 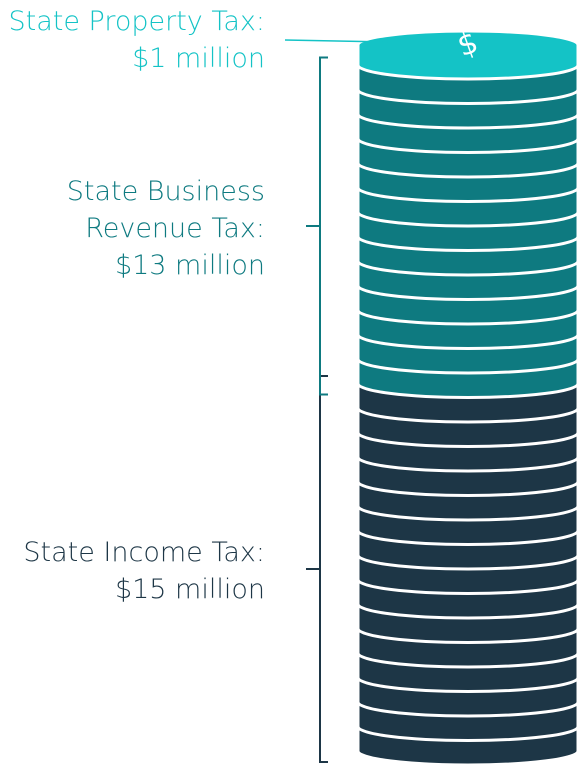 What do you see at coordinates (189, 589) in the screenshot?
I see `value-label: $15 million` at bounding box center [189, 589].